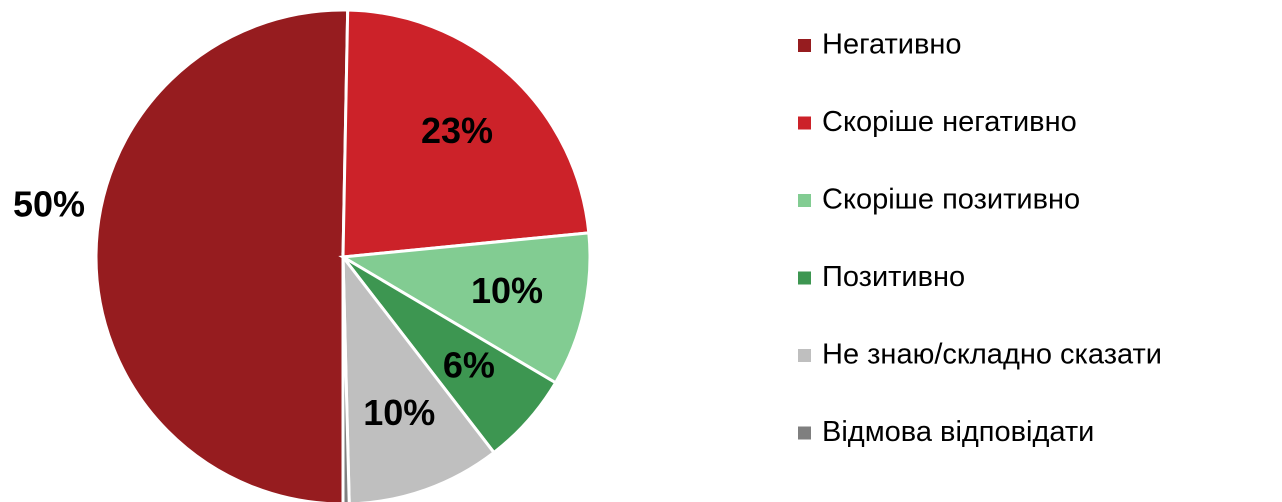 The image size is (1282, 502). Describe the element at coordinates (469, 365) in the screenshot. I see `data-label: 6%` at that location.